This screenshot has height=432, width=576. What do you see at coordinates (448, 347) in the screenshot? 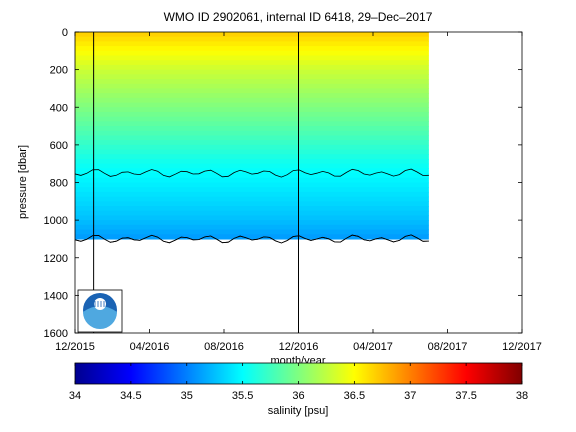
I see `x-tick-label: 08/2017` at bounding box center [448, 347].